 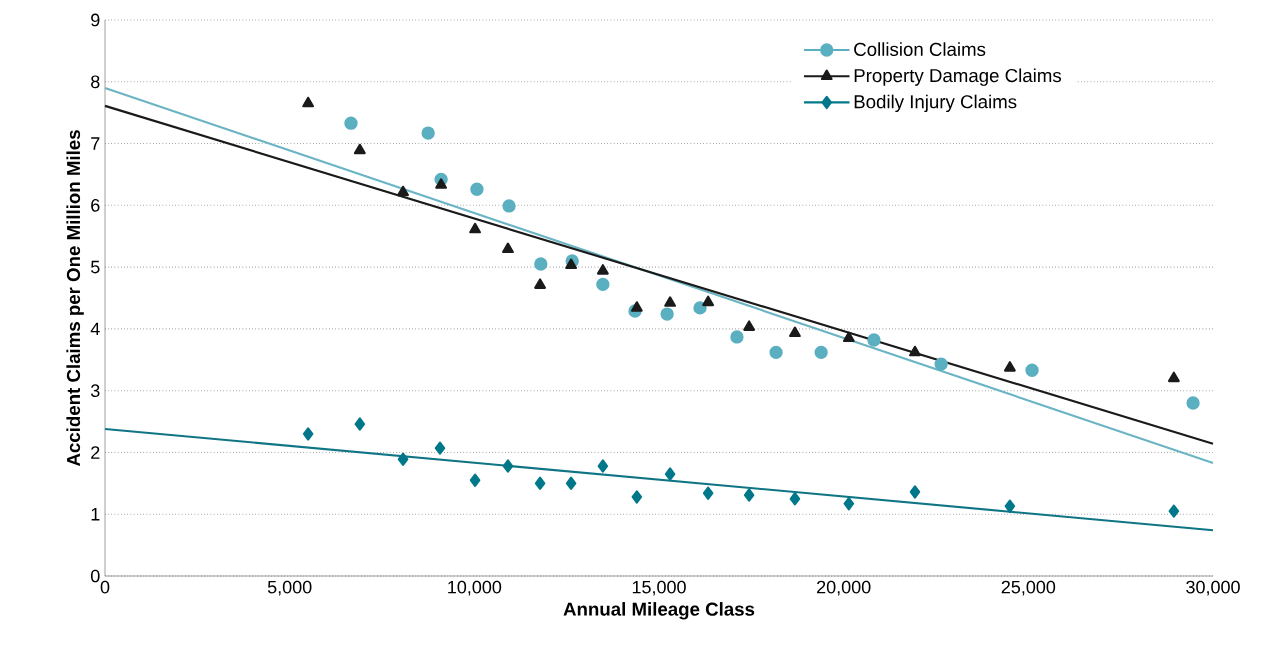 What do you see at coordinates (659, 588) in the screenshot?
I see `x-tick-label: 15,000` at bounding box center [659, 588].